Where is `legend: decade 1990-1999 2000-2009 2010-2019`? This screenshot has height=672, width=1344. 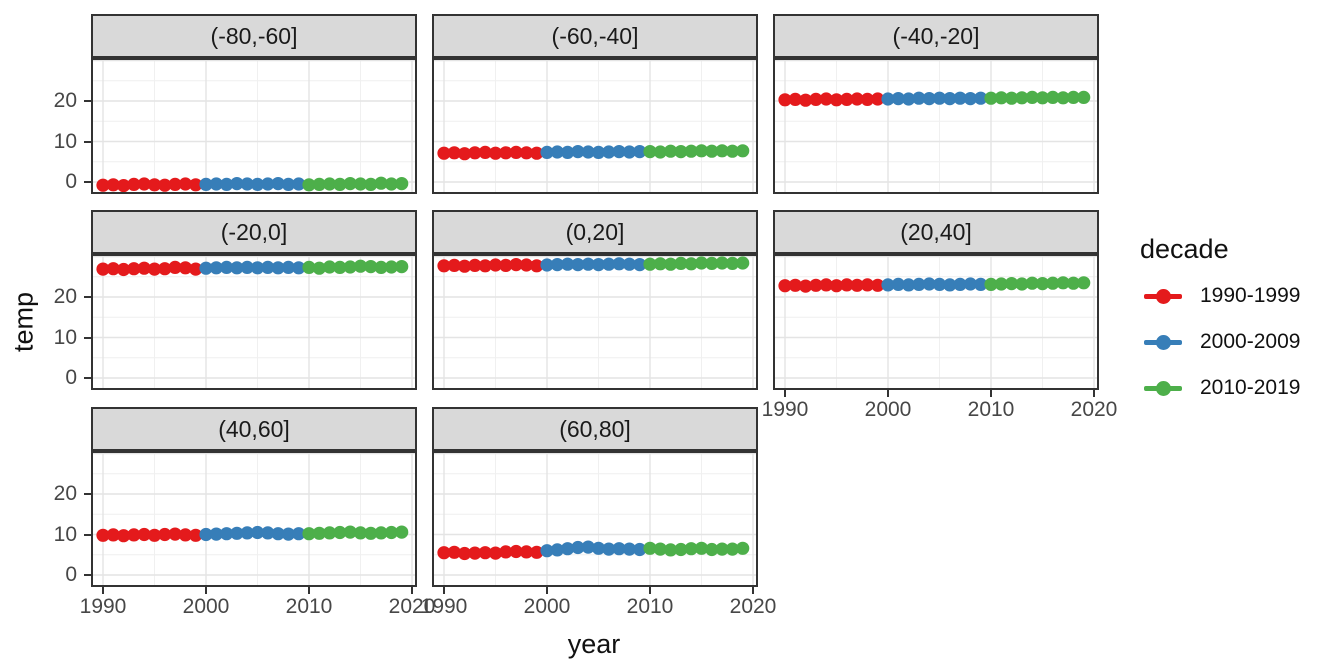
legend: decade 1990-1999 2000-2009 2010-2019 is located at coordinates (1240, 334).